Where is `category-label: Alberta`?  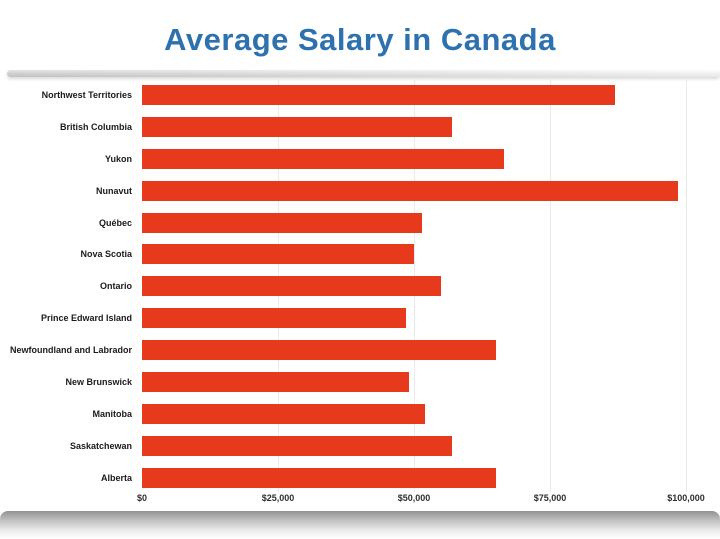
category-label: Alberta is located at coordinates (116, 477).